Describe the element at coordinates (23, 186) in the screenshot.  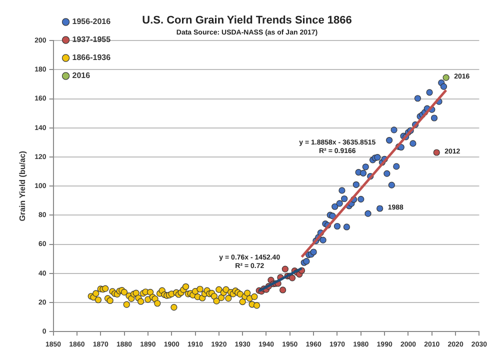
I see `y-axis-title: Grain Yield (bu/ac)` at that location.